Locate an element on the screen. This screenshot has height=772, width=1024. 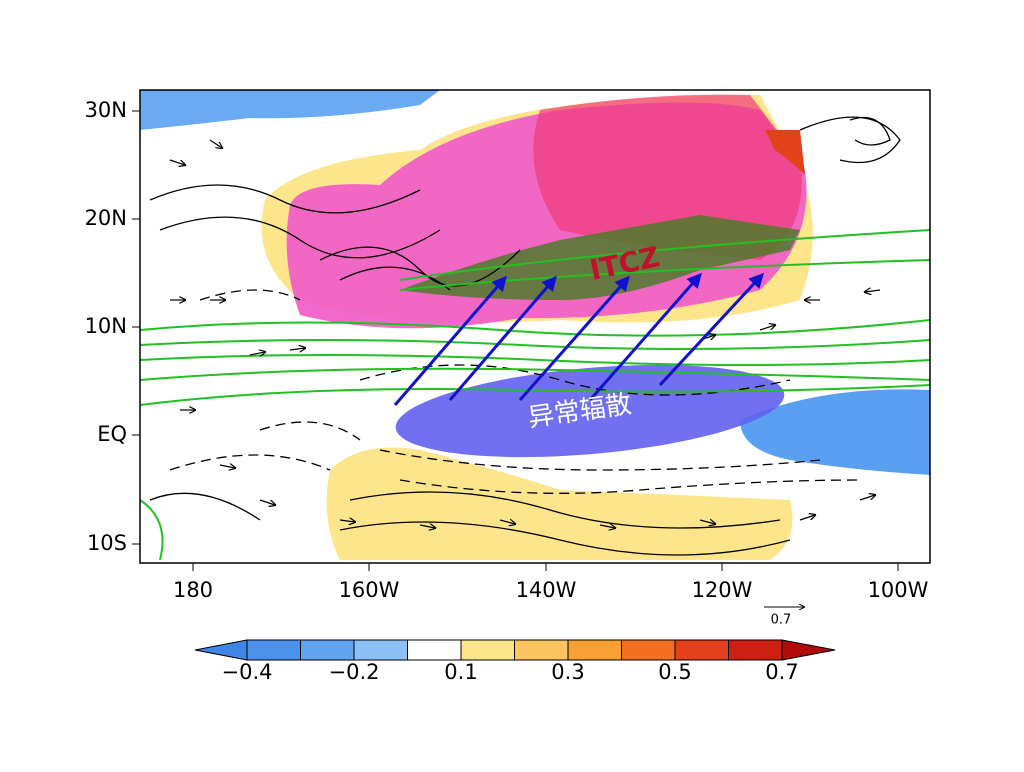
colorbar: −0.4 −0.2 0.1 0.3 0.5 0.7 is located at coordinates (515, 661).